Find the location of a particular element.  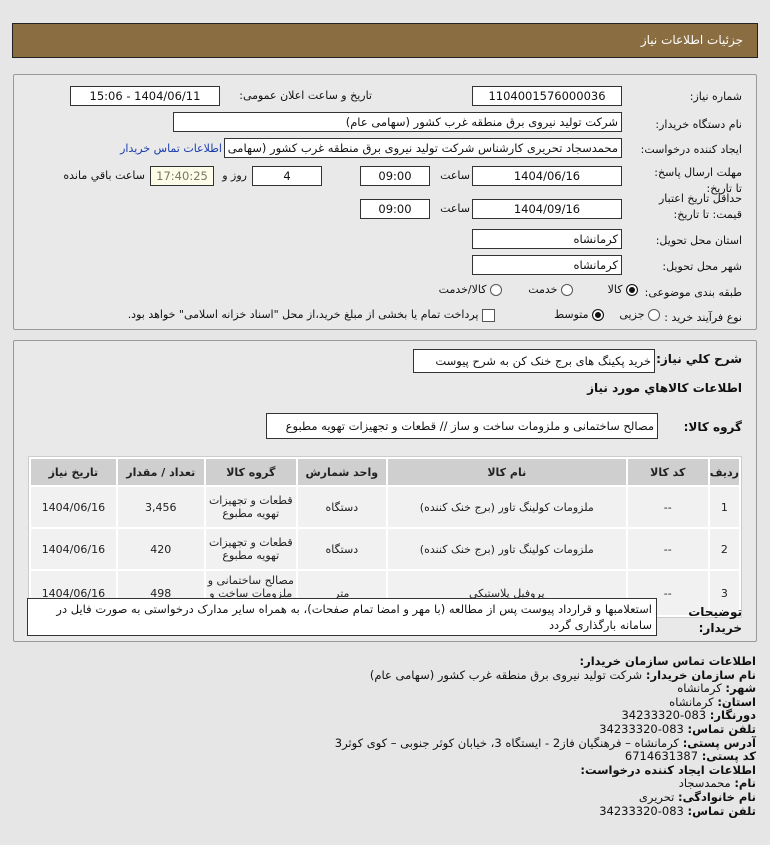

col-row: ردیف is located at coordinates (724, 472).